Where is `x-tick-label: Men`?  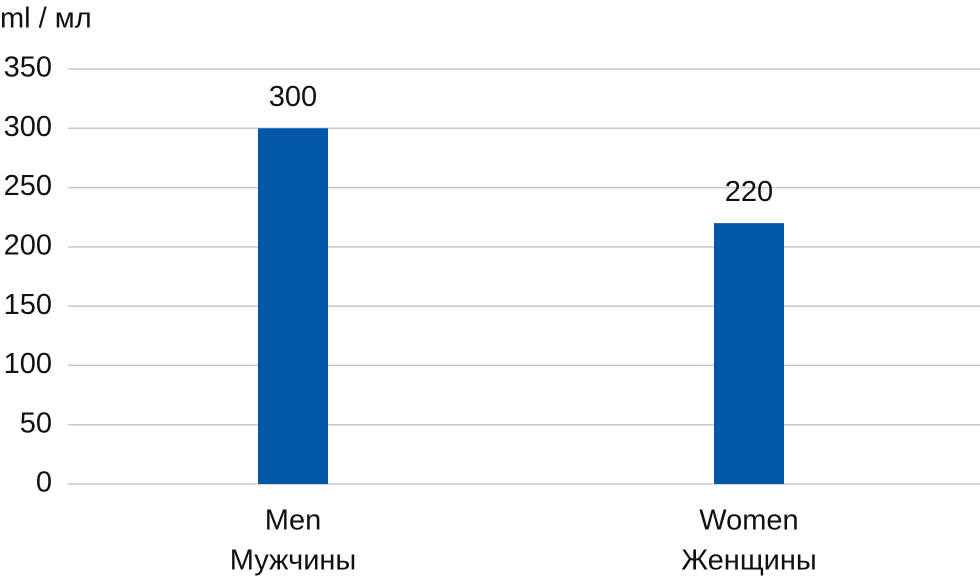
x-tick-label: Men is located at coordinates (293, 521).